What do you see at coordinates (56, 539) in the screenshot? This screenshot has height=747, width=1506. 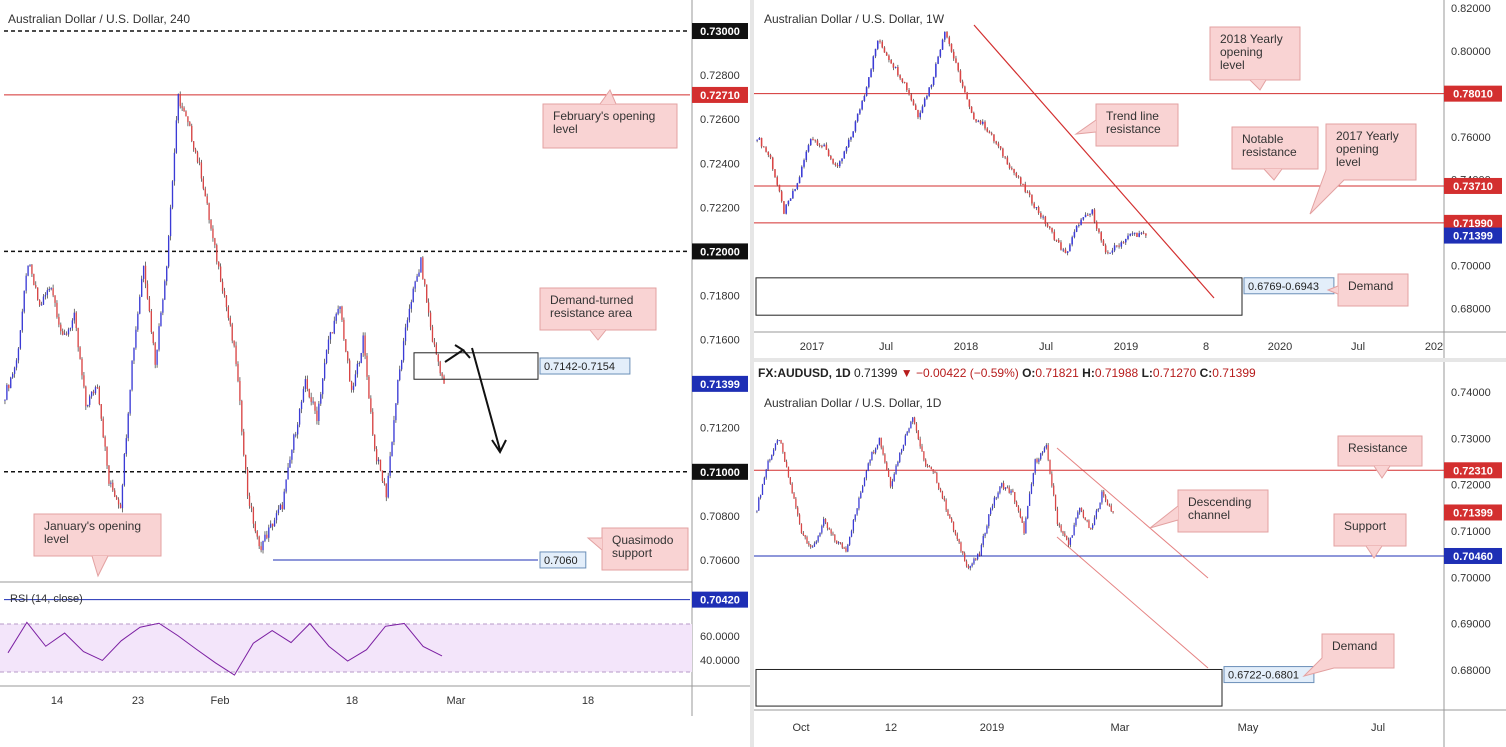 I see `jan-open-callout-text: level` at bounding box center [56, 539].